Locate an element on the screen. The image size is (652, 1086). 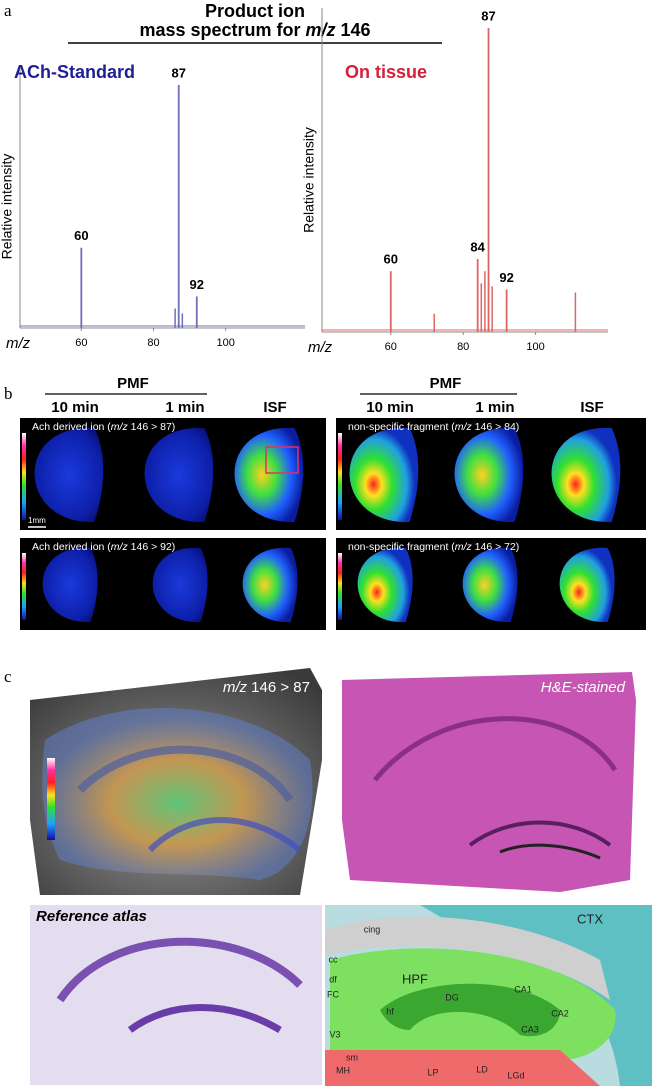
scale-bar-label: 1mm is located at coordinates (37, 520).